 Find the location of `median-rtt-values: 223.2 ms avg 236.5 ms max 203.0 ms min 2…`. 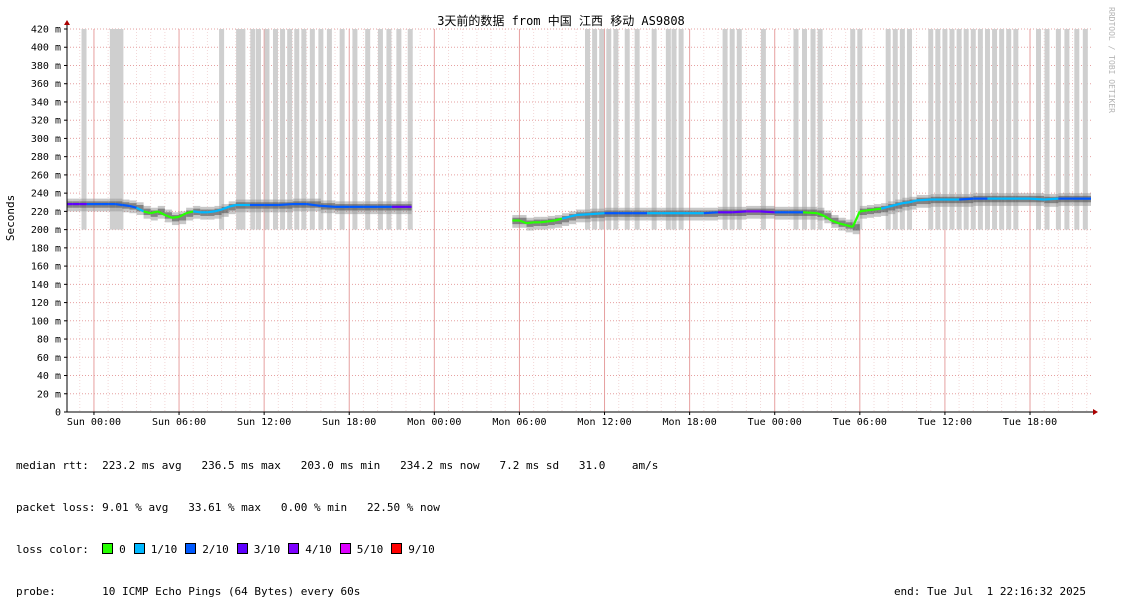

median-rtt-values: 223.2 ms avg 236.5 ms max 203.0 ms min 2… is located at coordinates (380, 465).